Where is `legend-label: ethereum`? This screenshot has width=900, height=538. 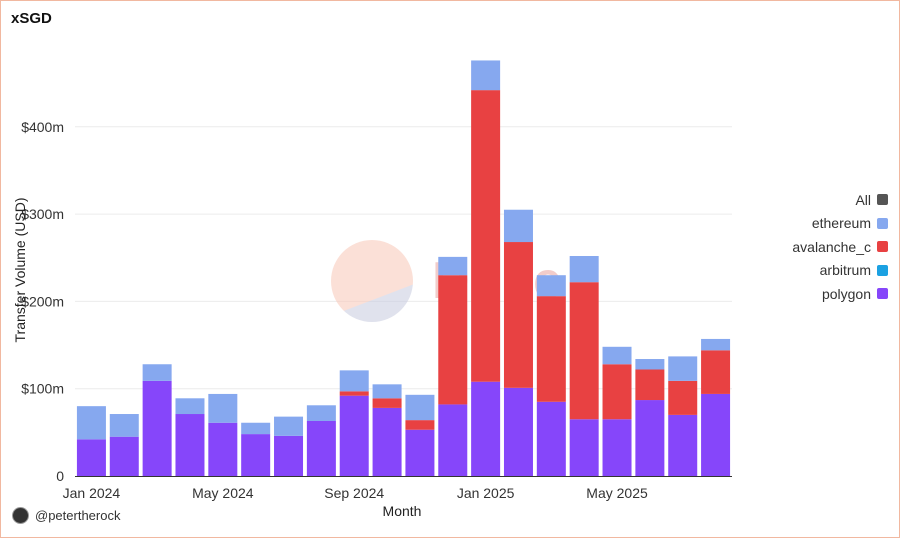 legend-label: ethereum is located at coordinates (841, 223).